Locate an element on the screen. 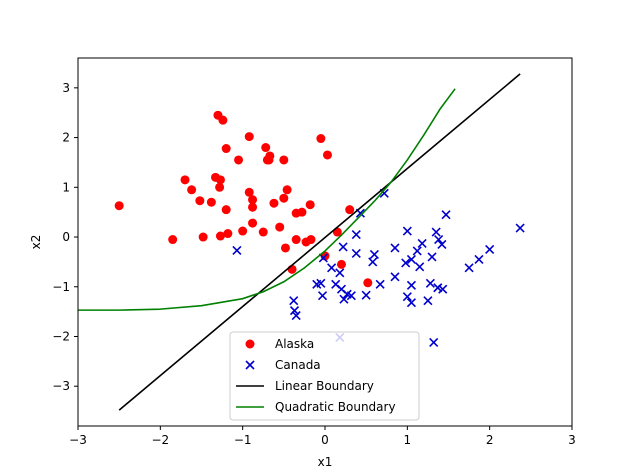 The height and width of the screenshot is (471, 636). y-tick-label: −1 is located at coordinates (61, 287).